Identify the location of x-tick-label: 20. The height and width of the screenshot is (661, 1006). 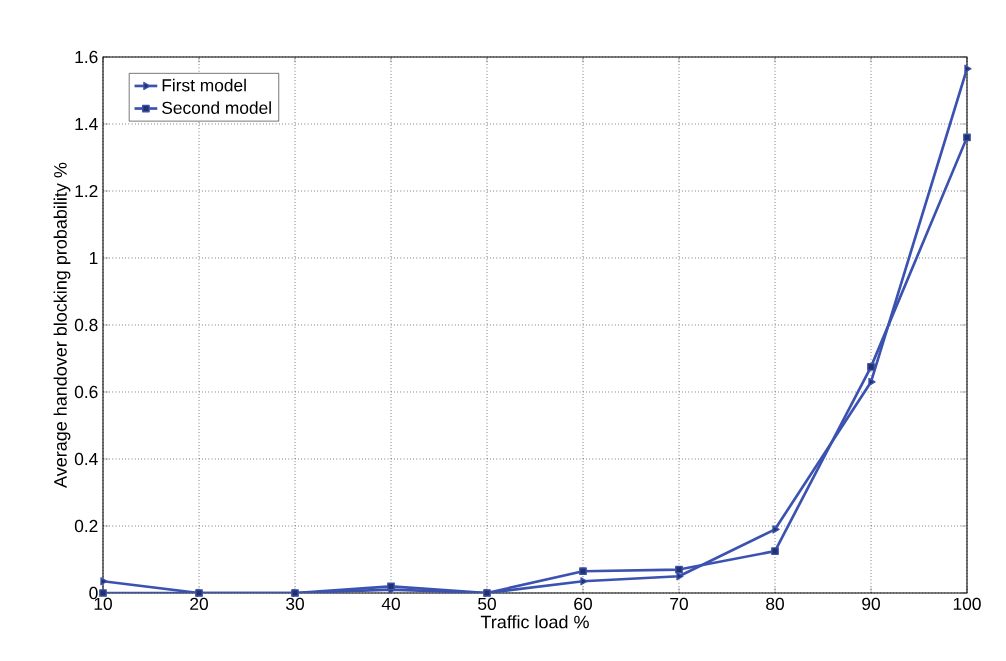
(199, 603).